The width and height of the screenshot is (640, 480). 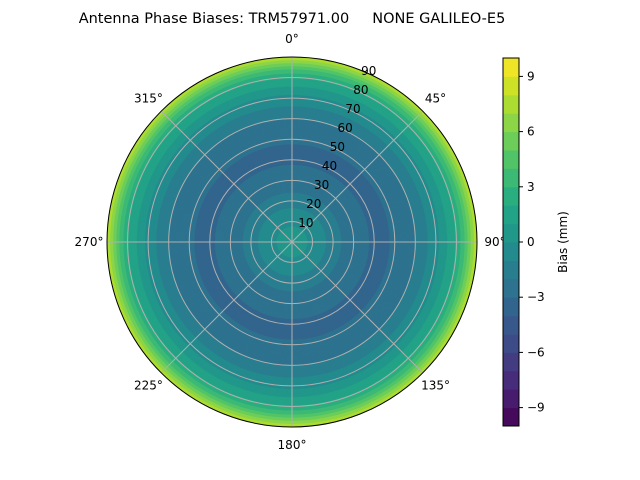 What do you see at coordinates (352, 109) in the screenshot?
I see `radial-tick-label: 70` at bounding box center [352, 109].